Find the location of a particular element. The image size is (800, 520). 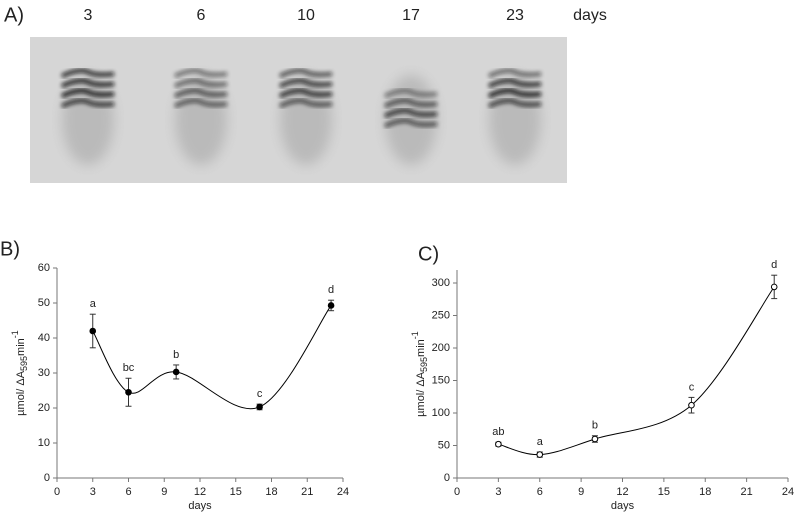

gel-bands is located at coordinates (301, 116).